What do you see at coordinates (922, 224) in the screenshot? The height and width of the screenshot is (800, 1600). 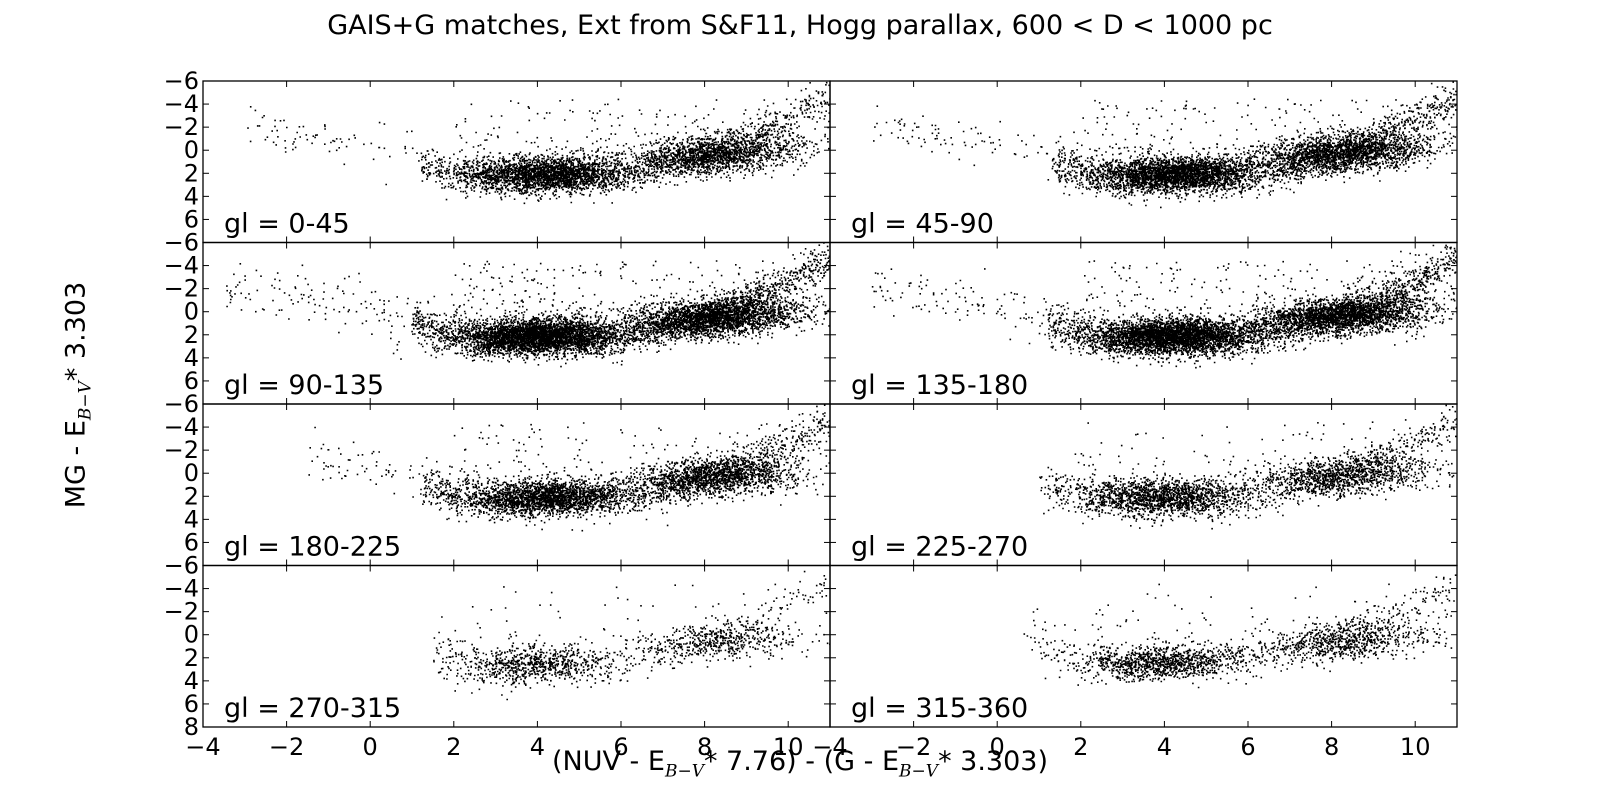 I see `panel-label: gl = 45-90` at bounding box center [922, 224].